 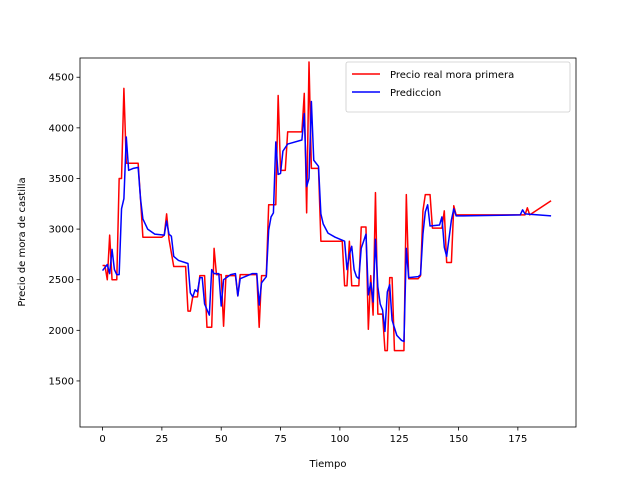 I want to click on y-tick-label: 3500, so click(x=61, y=179).